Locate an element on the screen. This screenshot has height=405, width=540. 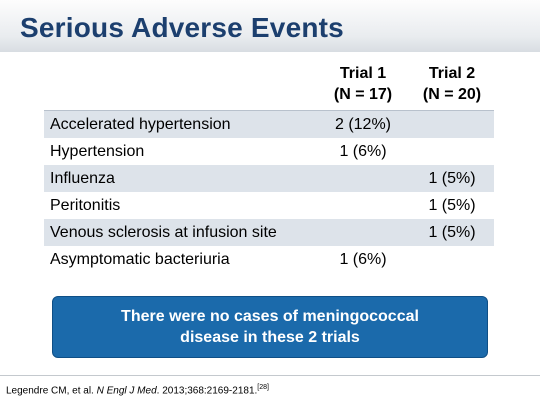
event-name: Influenza is located at coordinates (82, 178).